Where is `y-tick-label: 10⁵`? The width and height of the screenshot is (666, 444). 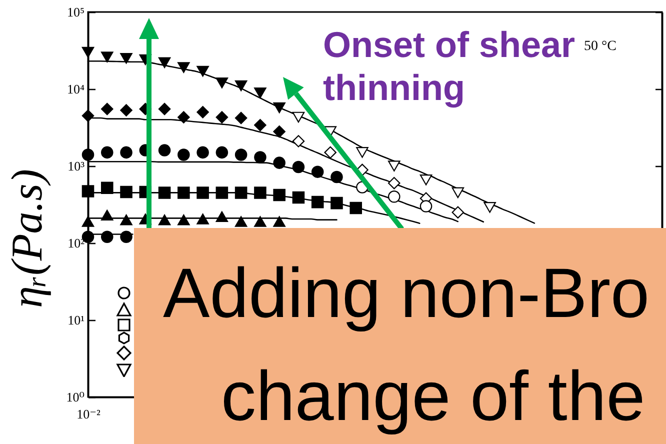
y-tick-label: 10⁵ is located at coordinates (75, 12).